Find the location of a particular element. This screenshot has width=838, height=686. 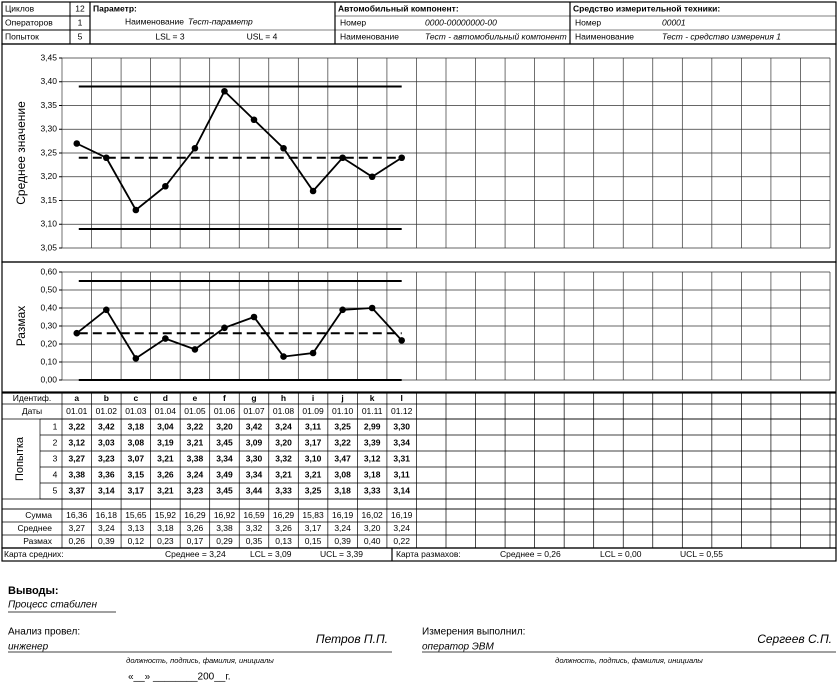

cell: 3,23 is located at coordinates (106, 458).